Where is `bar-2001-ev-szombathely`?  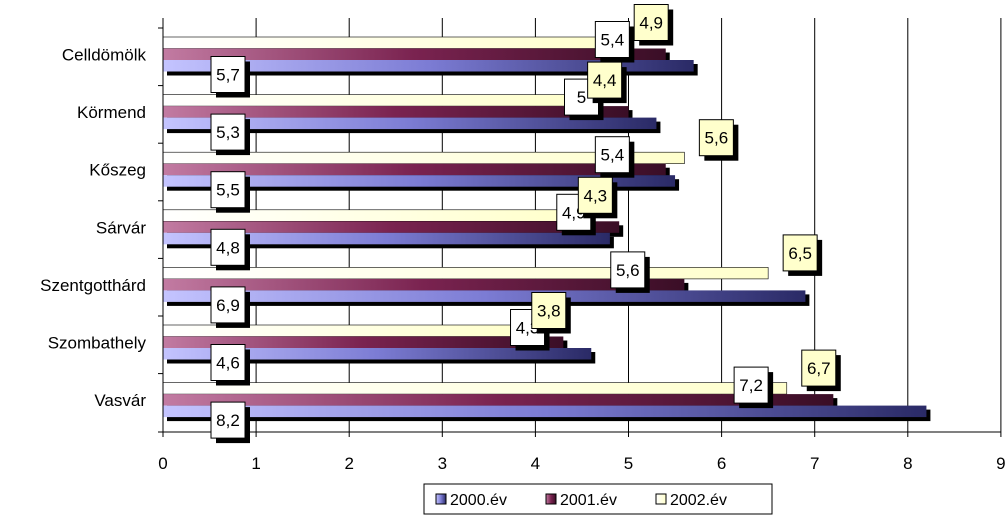 bar-2001-ev-szombathely is located at coordinates (363, 342).